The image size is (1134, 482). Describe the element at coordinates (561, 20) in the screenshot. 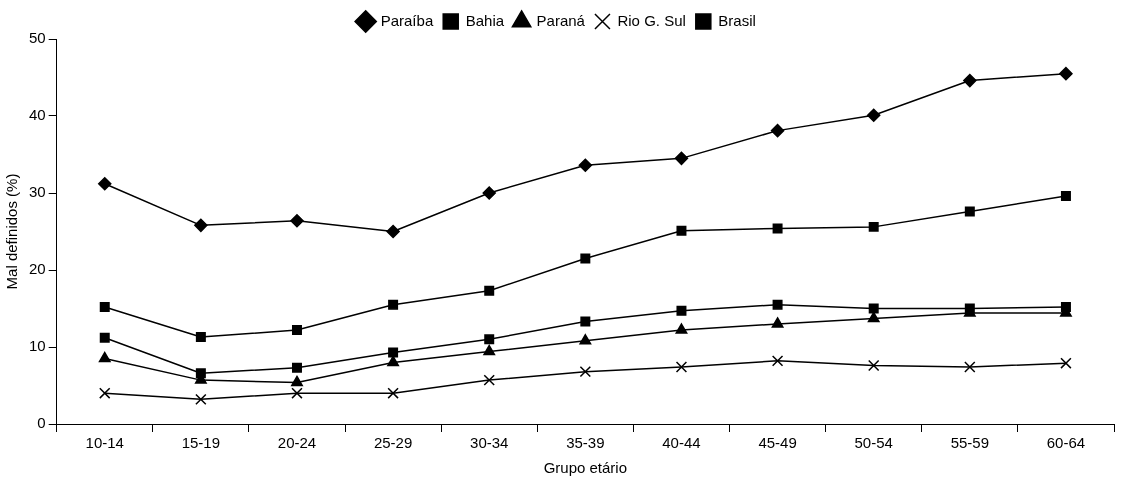

I see `legend-label: Paraná` at that location.